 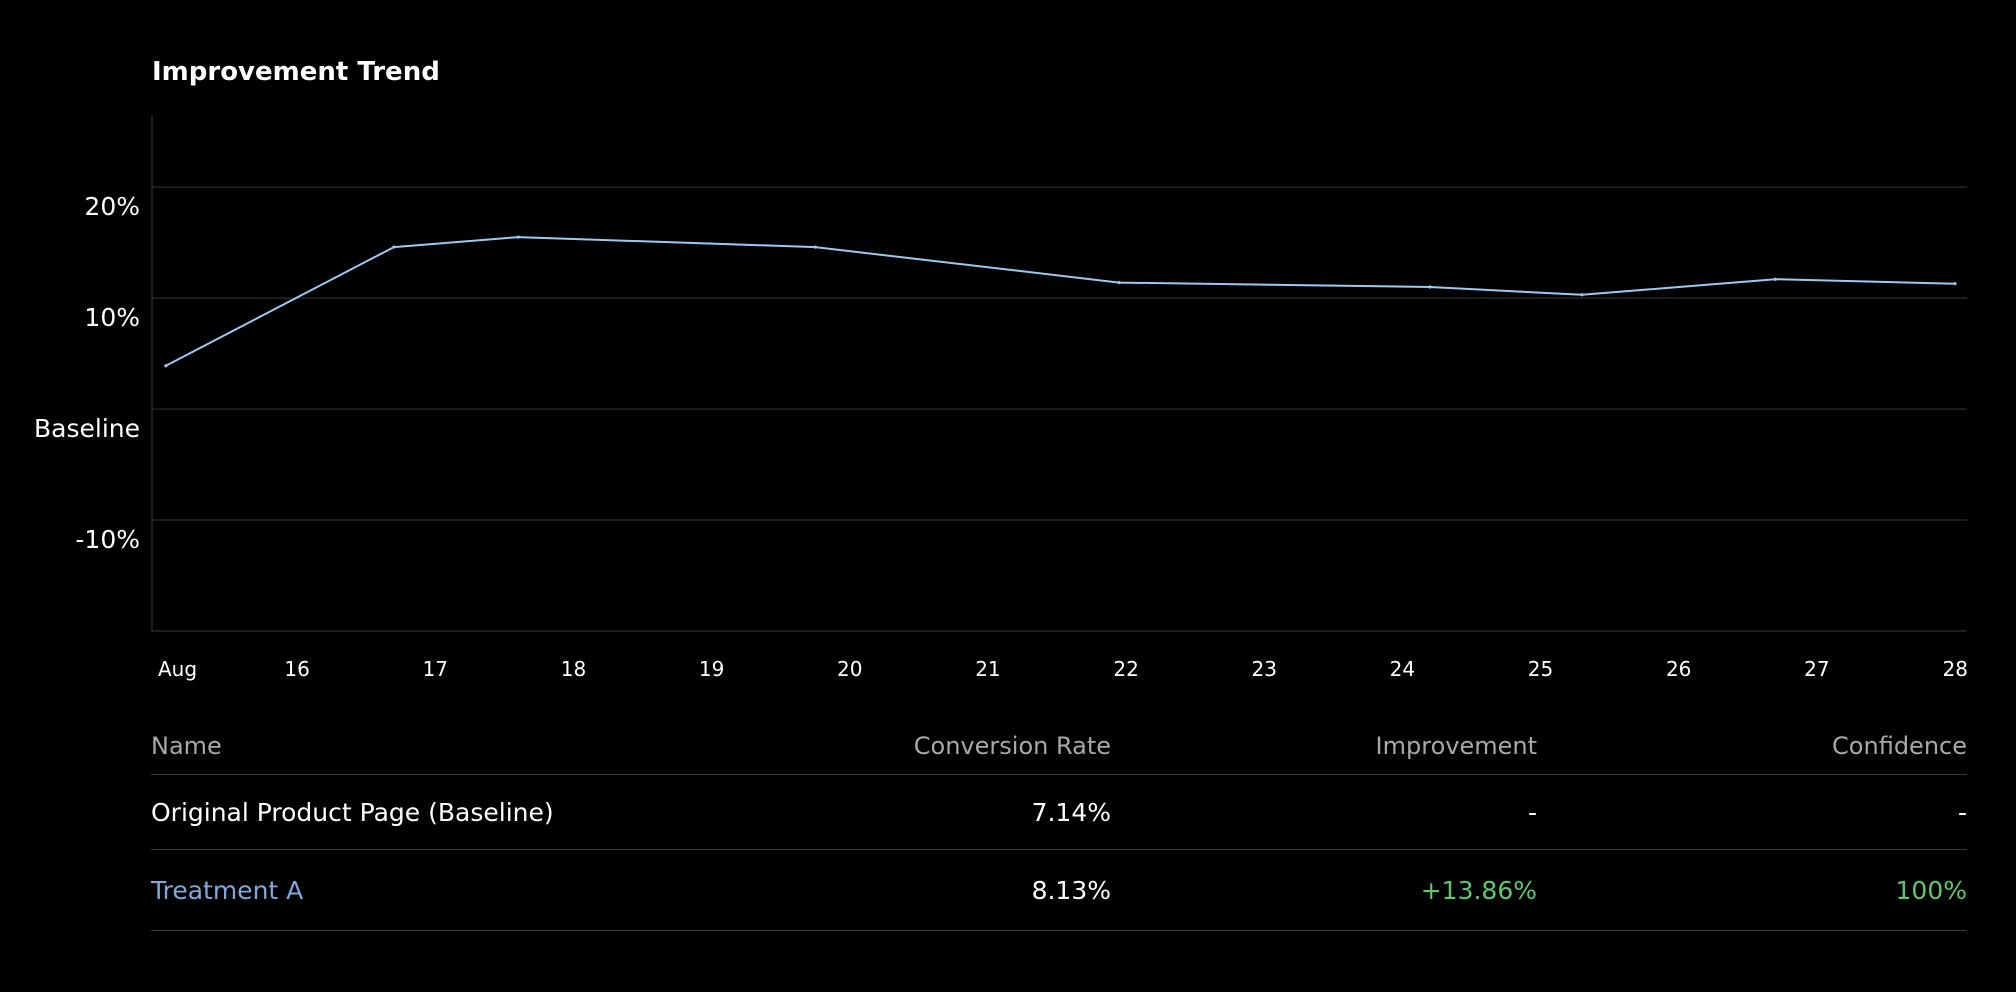 What do you see at coordinates (87, 428) in the screenshot?
I see `y-tick-label: Baseline` at bounding box center [87, 428].